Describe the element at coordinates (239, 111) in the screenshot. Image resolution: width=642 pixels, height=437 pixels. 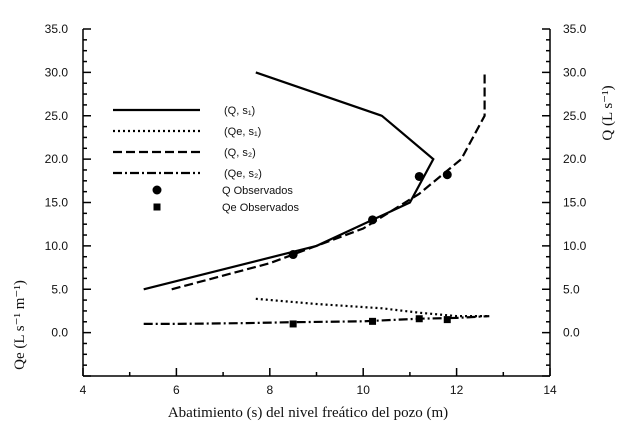
I see `legend-label-0: (Q, s₁)` at that location.